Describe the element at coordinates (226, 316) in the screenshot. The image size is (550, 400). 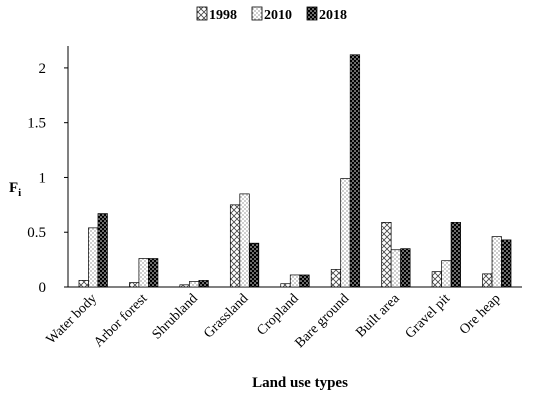
I see `category-label: Grassland` at that location.